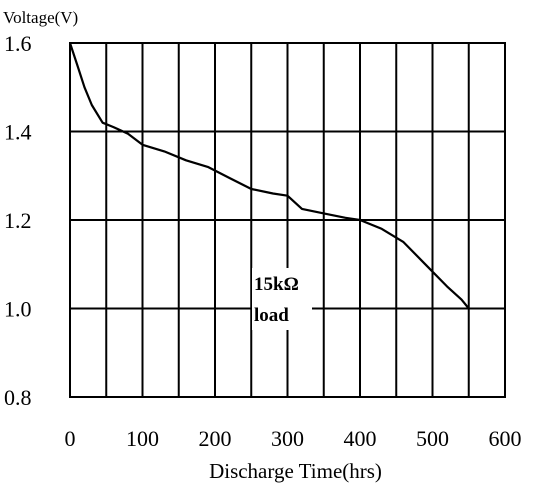 This screenshot has width=533, height=493. Describe the element at coordinates (18, 132) in the screenshot. I see `y-tick-label: 1.4` at that location.